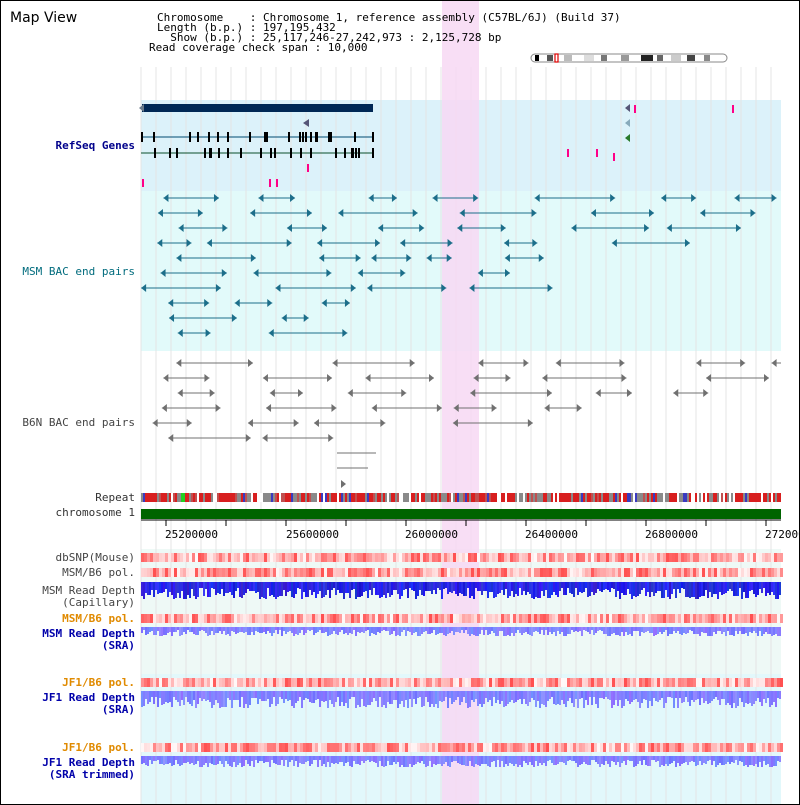 The height and width of the screenshot is (805, 800). I want to click on track-label-refseq-genes: RefSeq Genes, so click(95, 145).